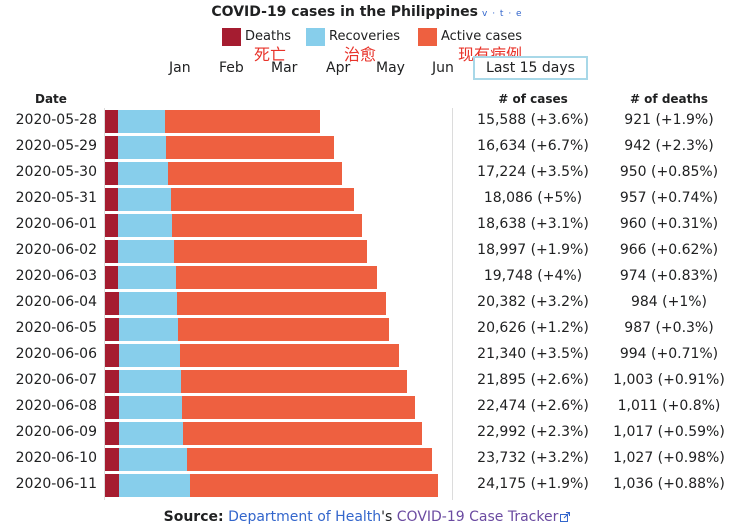  I want to click on external-link-icon, so click(565, 517).